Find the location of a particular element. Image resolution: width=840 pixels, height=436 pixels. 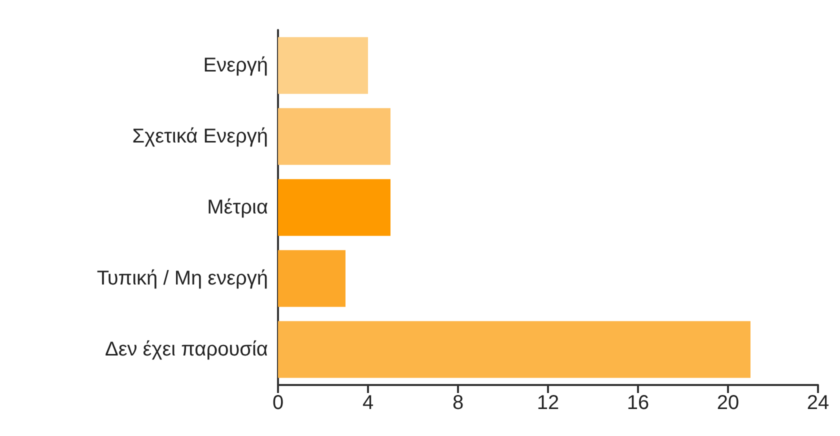

x-tick-label: 4 is located at coordinates (368, 403).